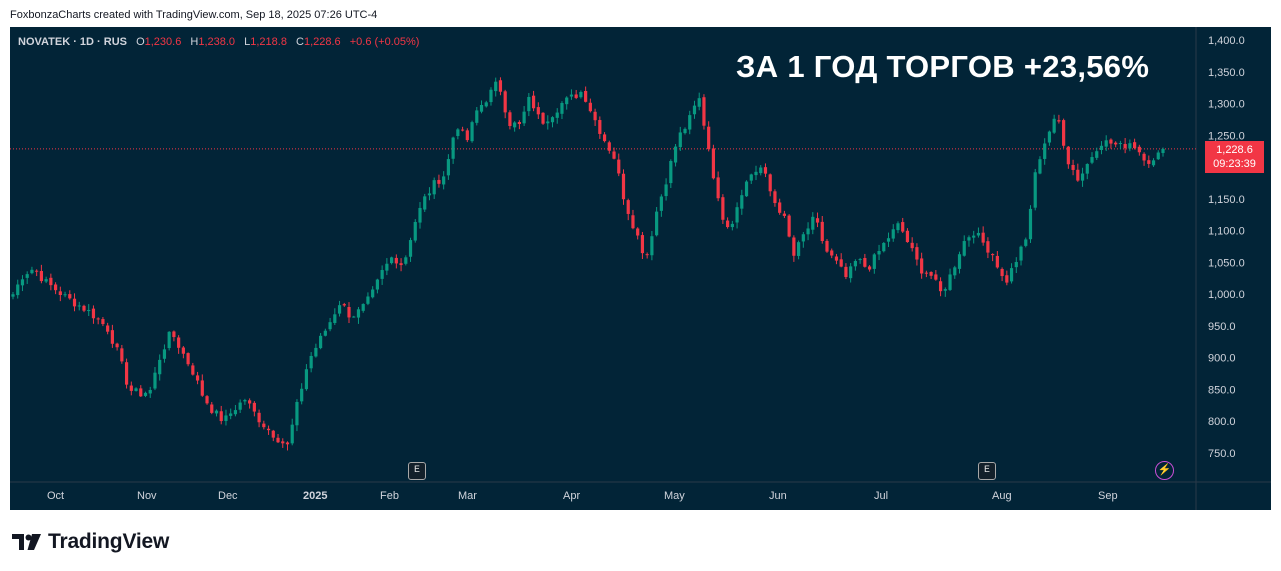 This screenshot has height=571, width=1281. What do you see at coordinates (1234, 150) in the screenshot?
I see `last-price-value: 1,228.6` at bounding box center [1234, 150].